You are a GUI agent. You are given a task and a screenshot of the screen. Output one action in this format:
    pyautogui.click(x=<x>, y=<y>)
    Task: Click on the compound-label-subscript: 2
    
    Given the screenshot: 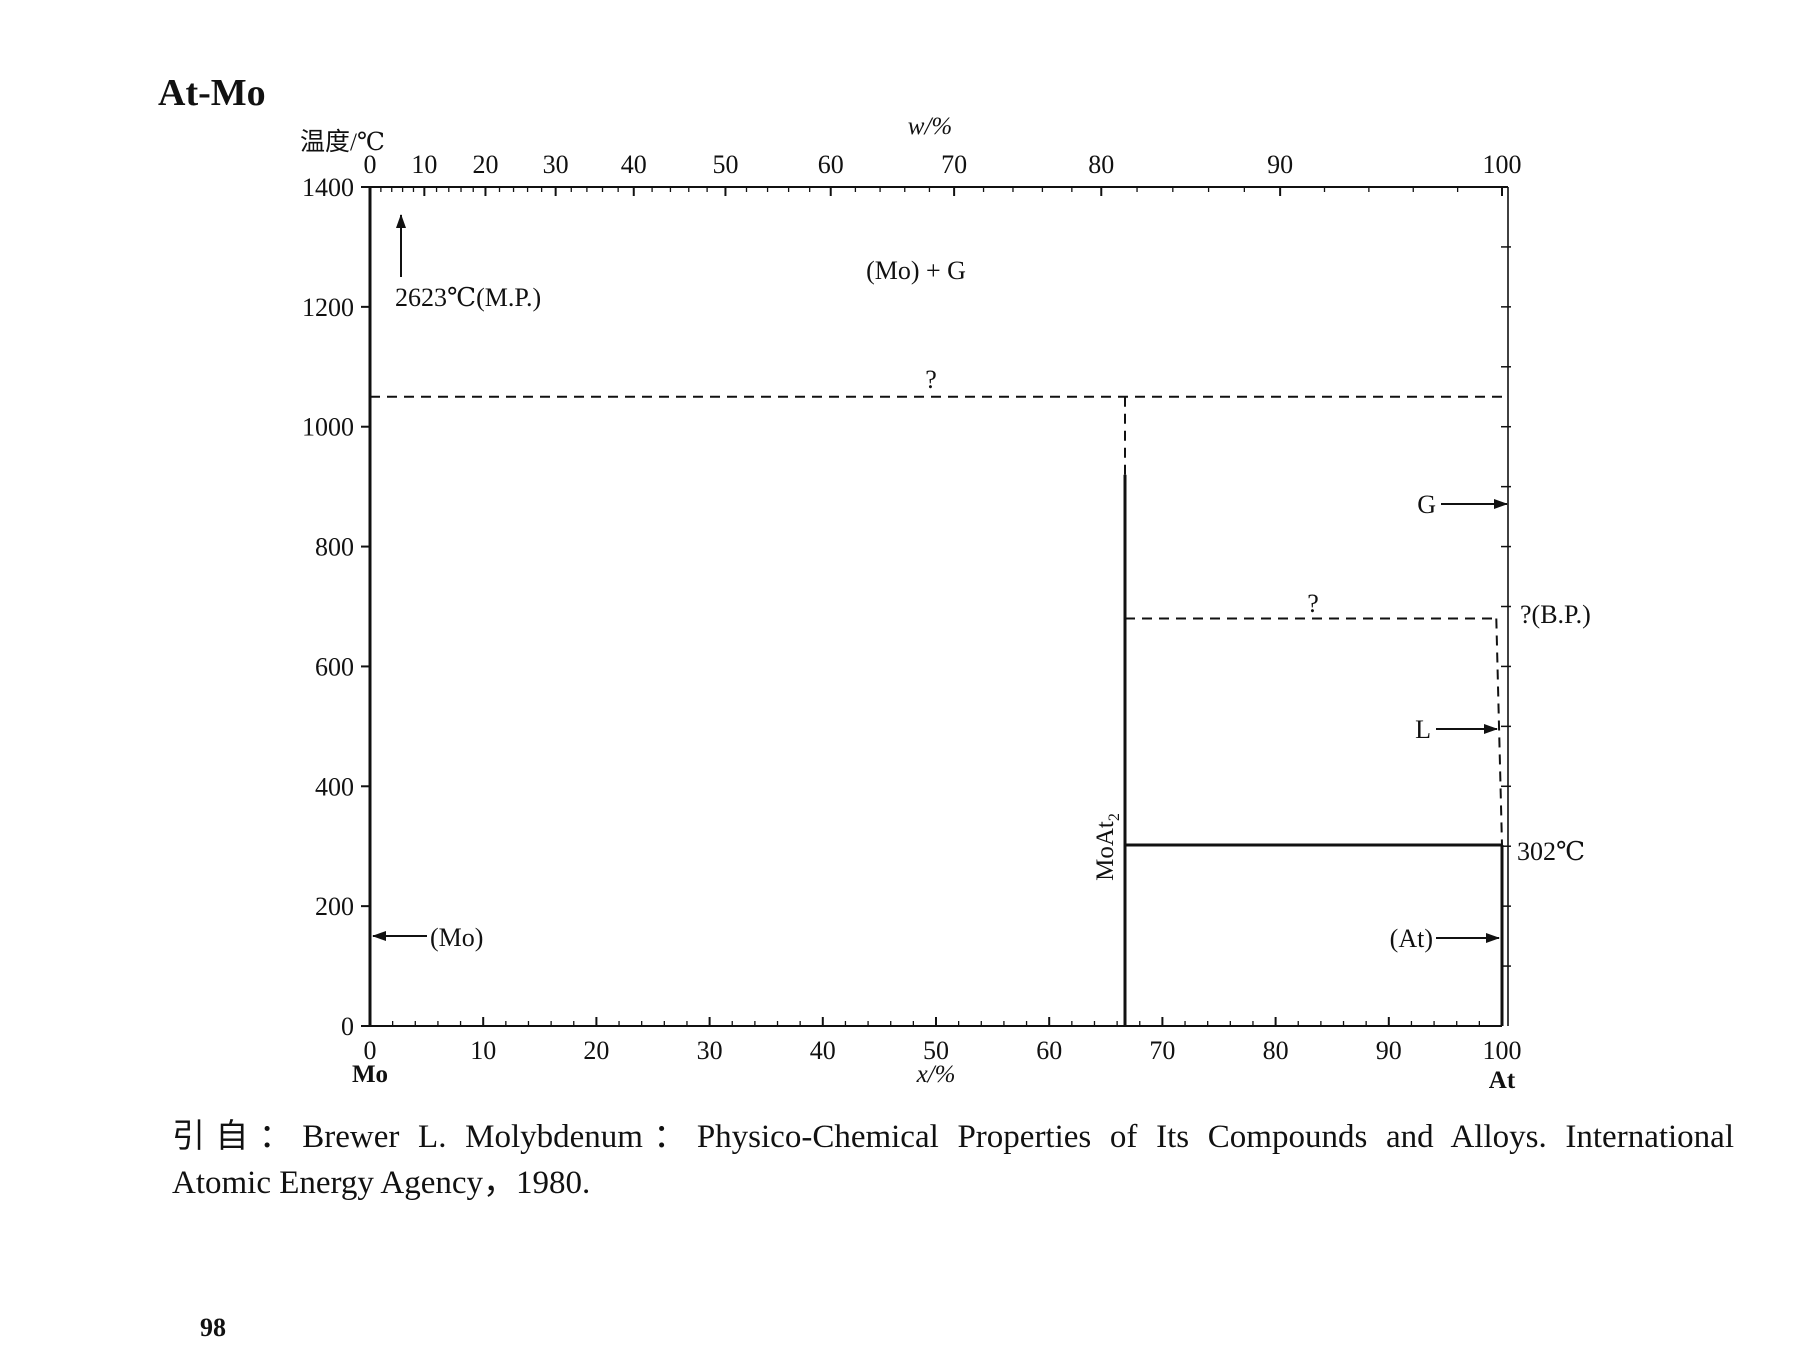 What is the action you would take?
    pyautogui.click(x=1114, y=817)
    